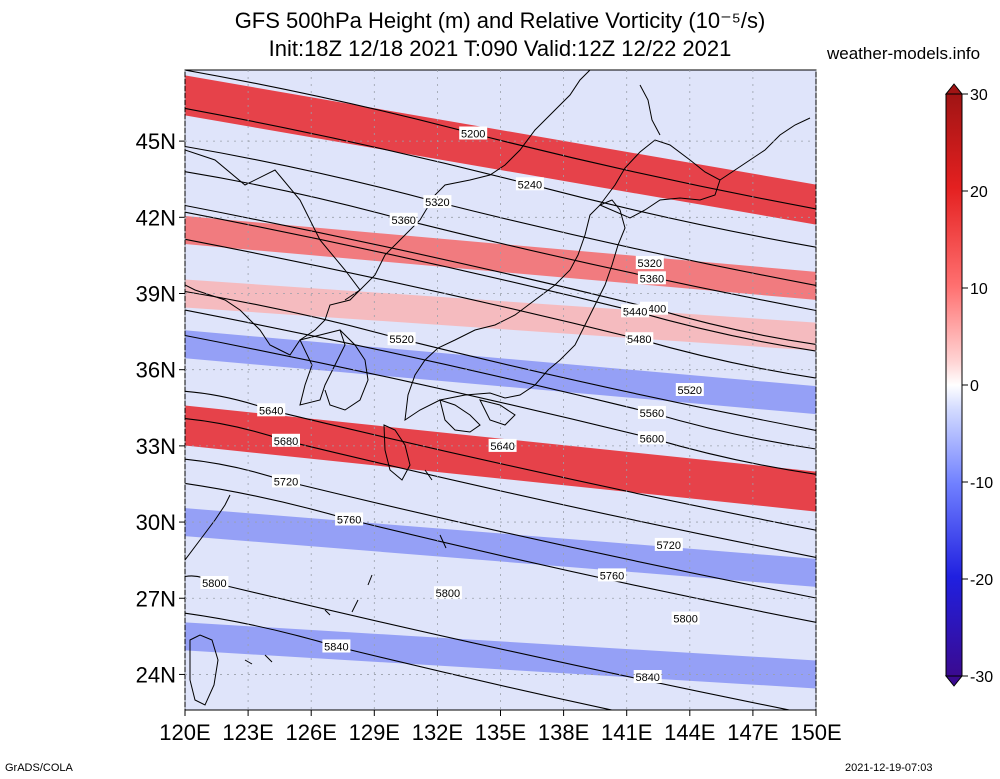 This screenshot has height=779, width=1000. Describe the element at coordinates (500, 732) in the screenshot. I see `lon-tick-label: 135E` at that location.